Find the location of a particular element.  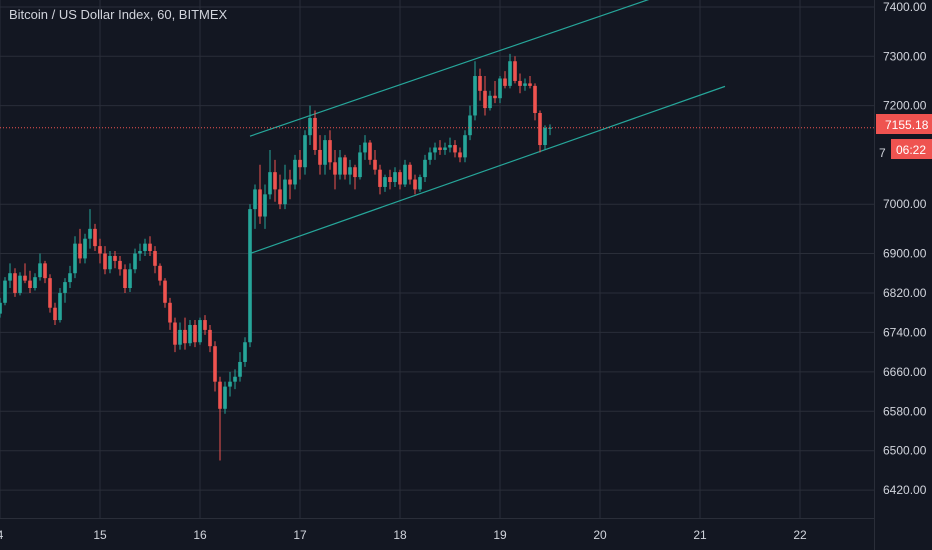

time-tick-label: 22 is located at coordinates (800, 535).